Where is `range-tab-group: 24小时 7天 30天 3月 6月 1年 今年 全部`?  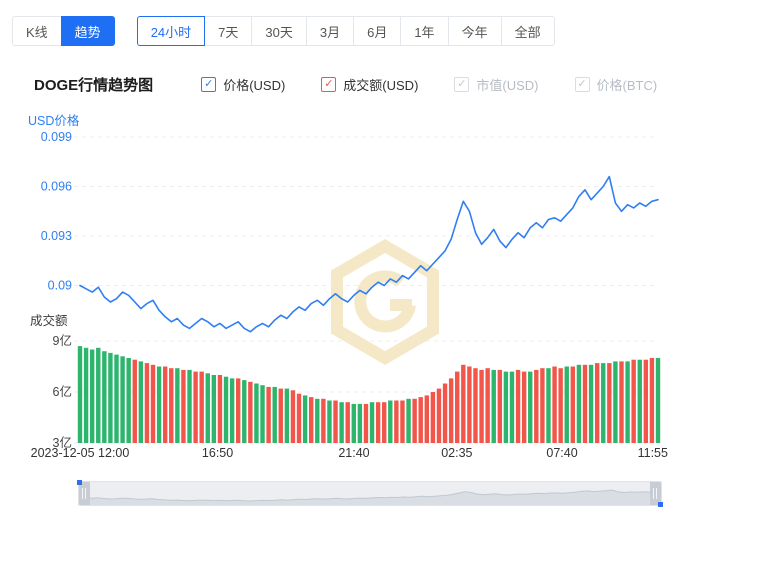
range-tab-group: 24小时 7天 30天 3月 6月 1年 今年 全部 is located at coordinates (345, 31).